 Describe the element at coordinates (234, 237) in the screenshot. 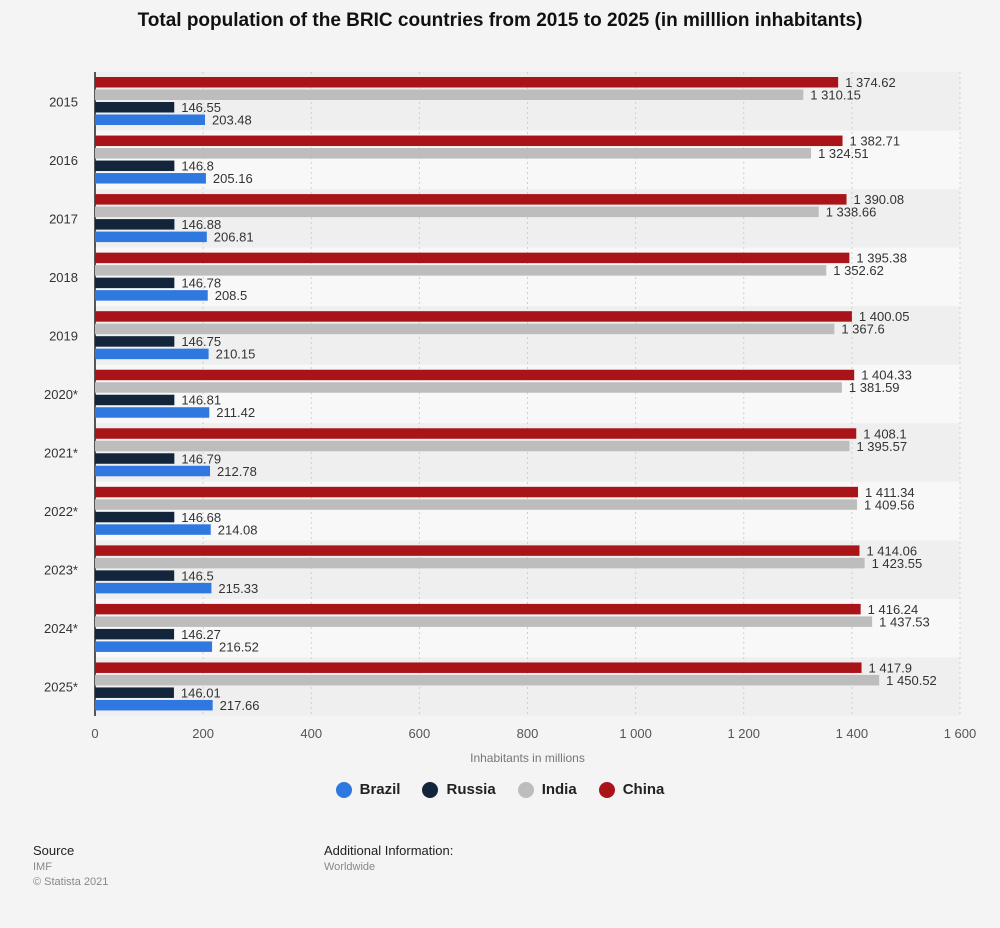

I see `data-label-brazil-2017: 206.81` at that location.